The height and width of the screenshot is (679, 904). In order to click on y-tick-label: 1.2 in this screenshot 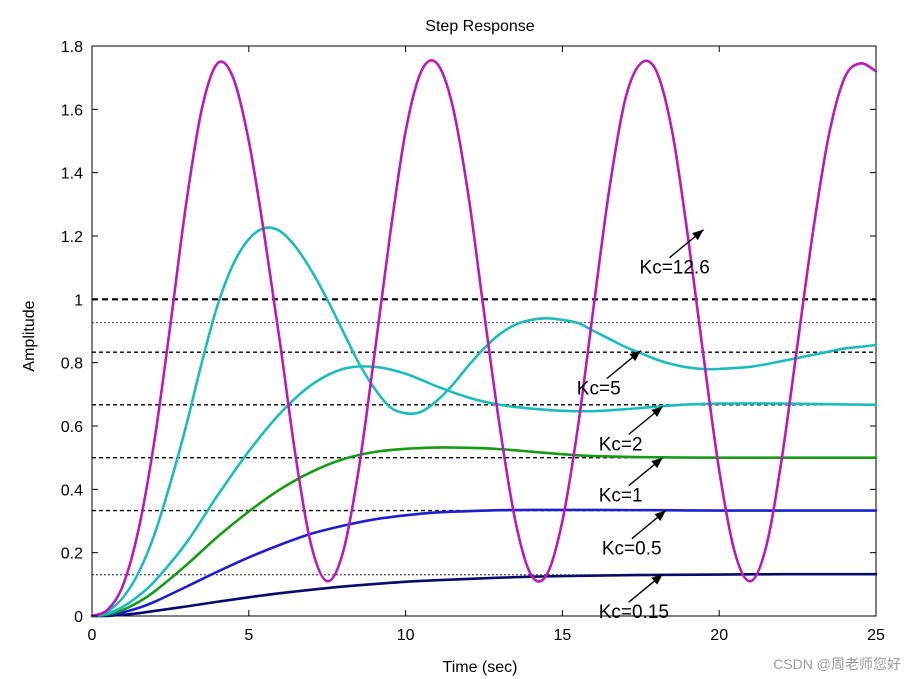, I will do `click(72, 237)`.